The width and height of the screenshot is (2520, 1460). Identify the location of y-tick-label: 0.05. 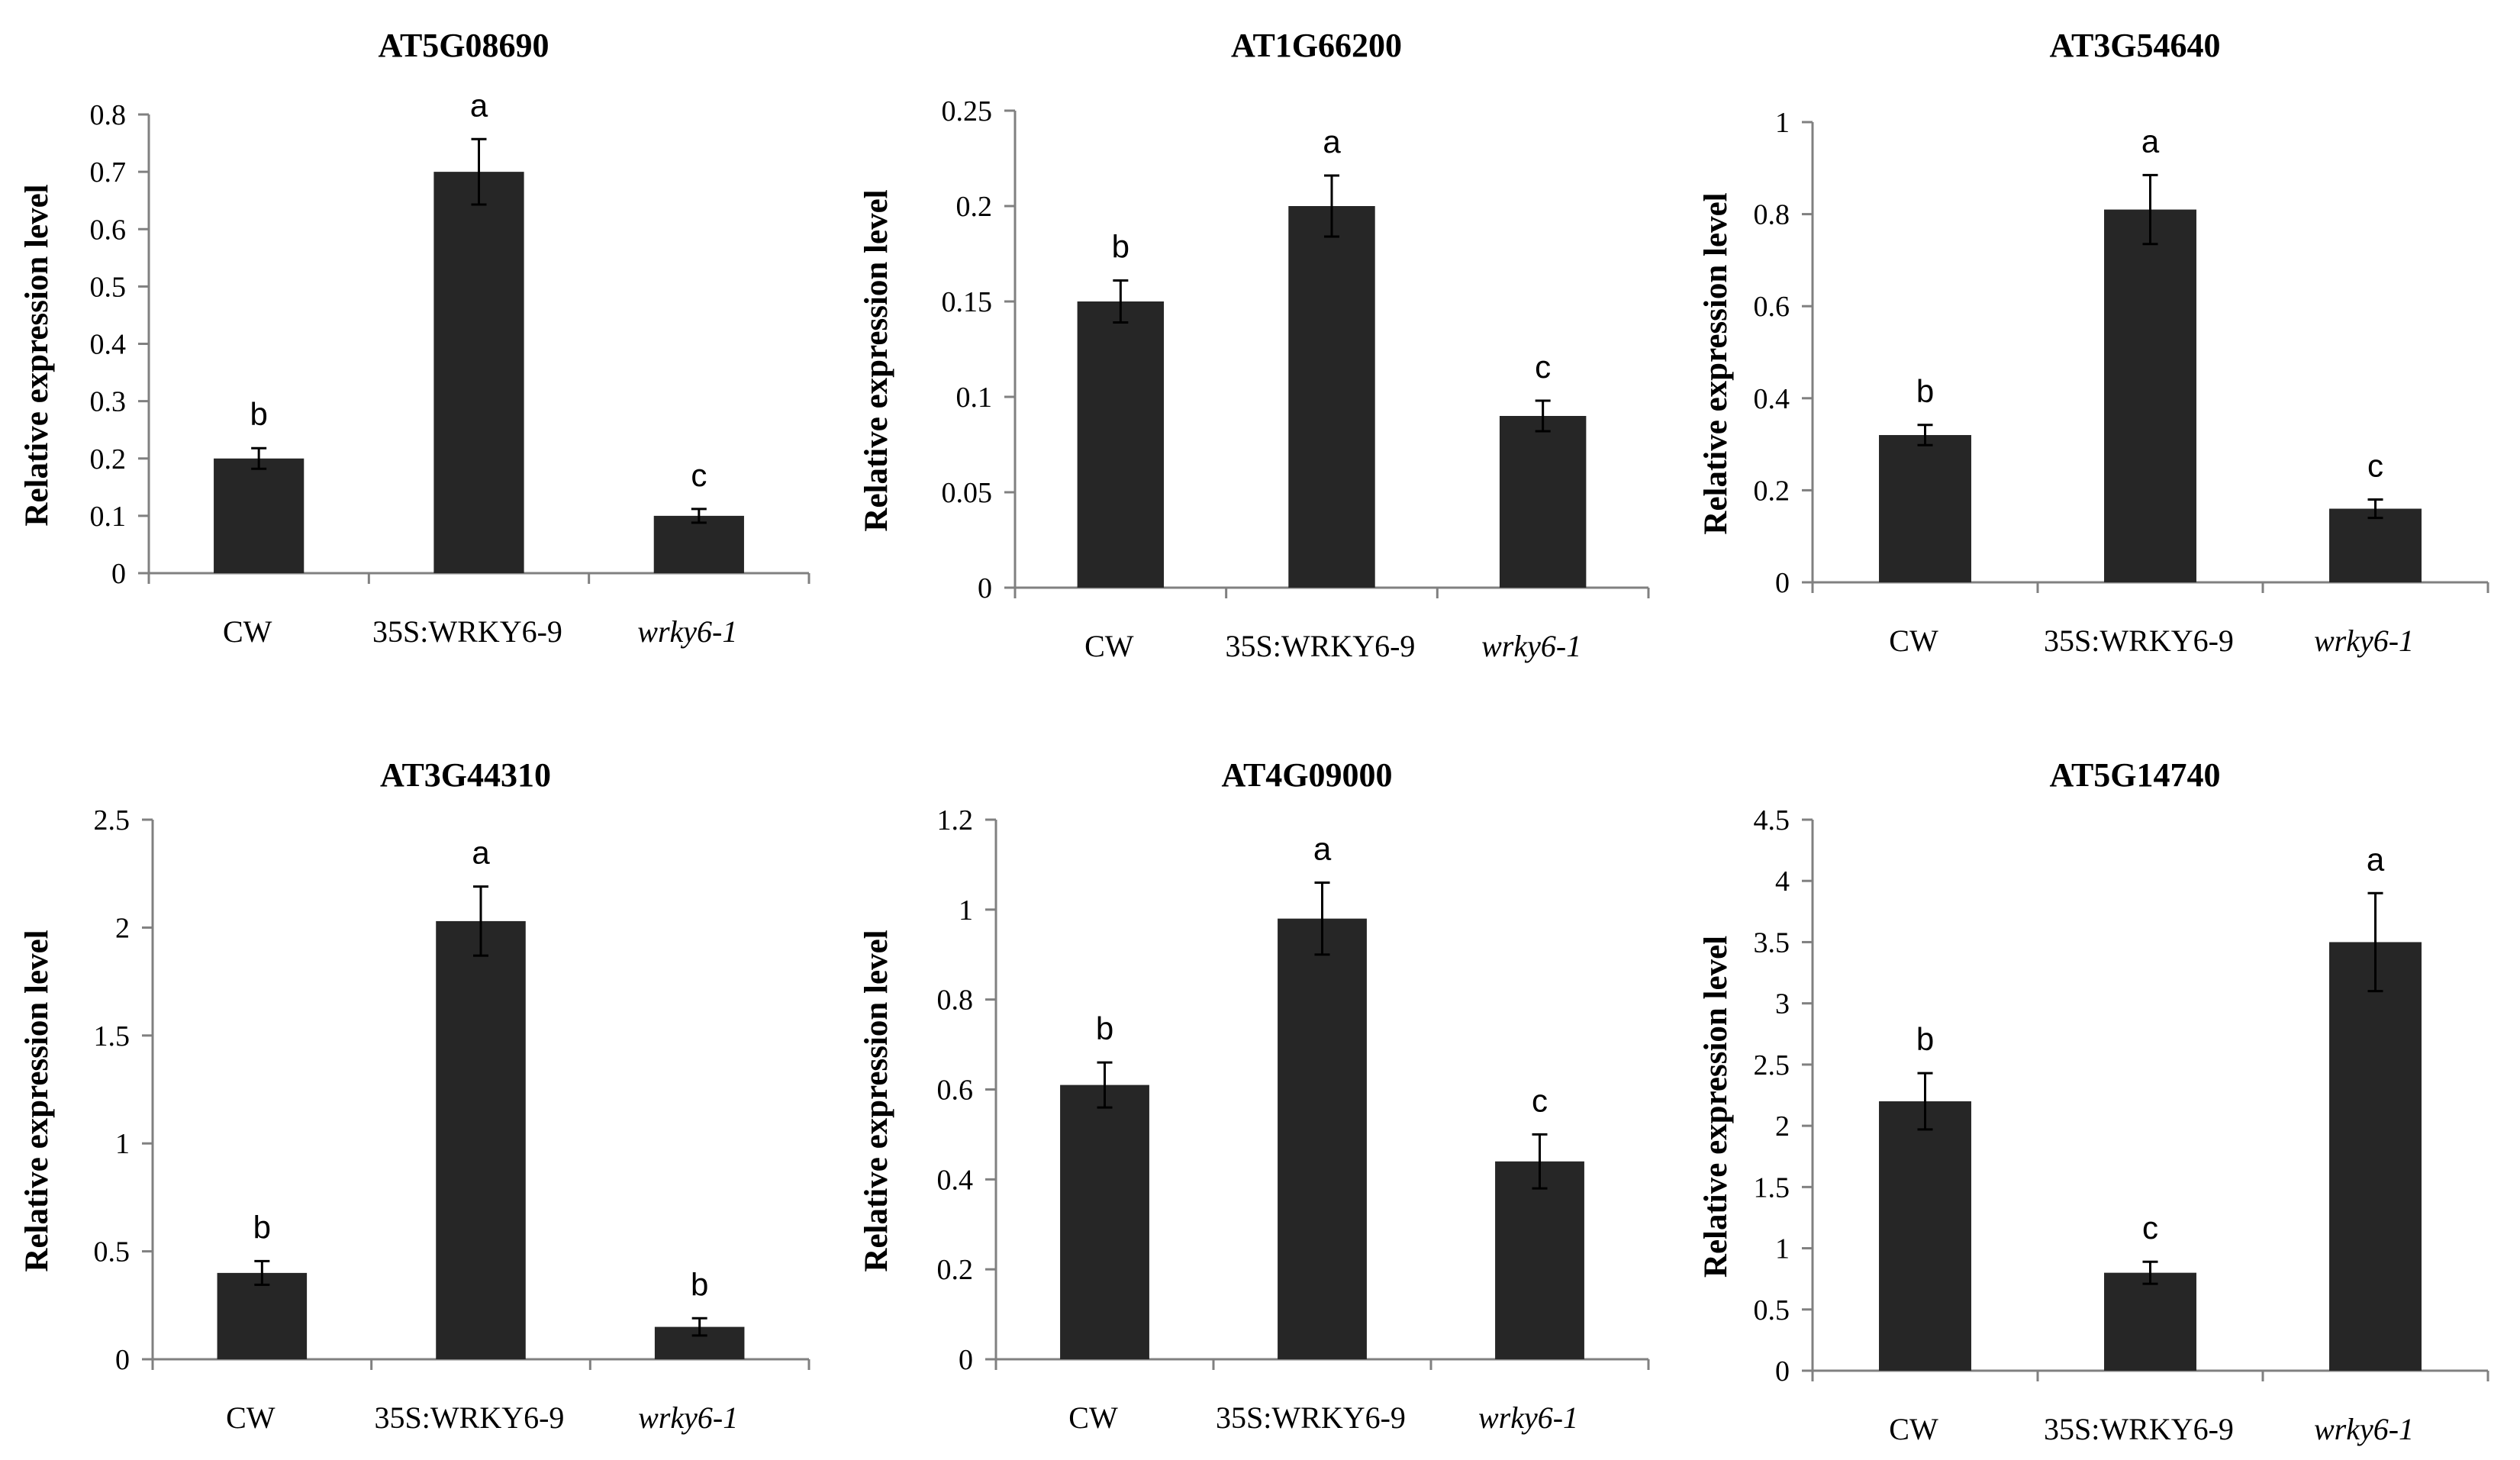
(967, 493).